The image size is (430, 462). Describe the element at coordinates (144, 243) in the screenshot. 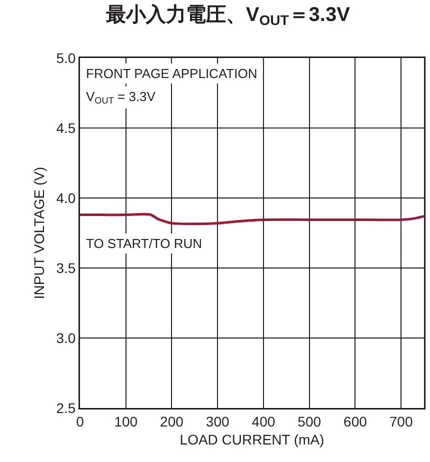

I see `annotation: TO START/TO RUN` at that location.